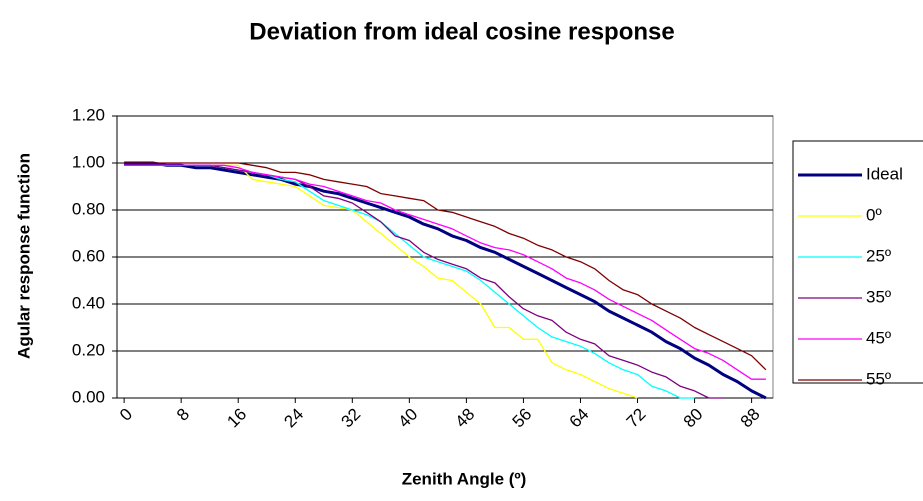  I want to click on y-tick-label: 1.20, so click(88, 114).